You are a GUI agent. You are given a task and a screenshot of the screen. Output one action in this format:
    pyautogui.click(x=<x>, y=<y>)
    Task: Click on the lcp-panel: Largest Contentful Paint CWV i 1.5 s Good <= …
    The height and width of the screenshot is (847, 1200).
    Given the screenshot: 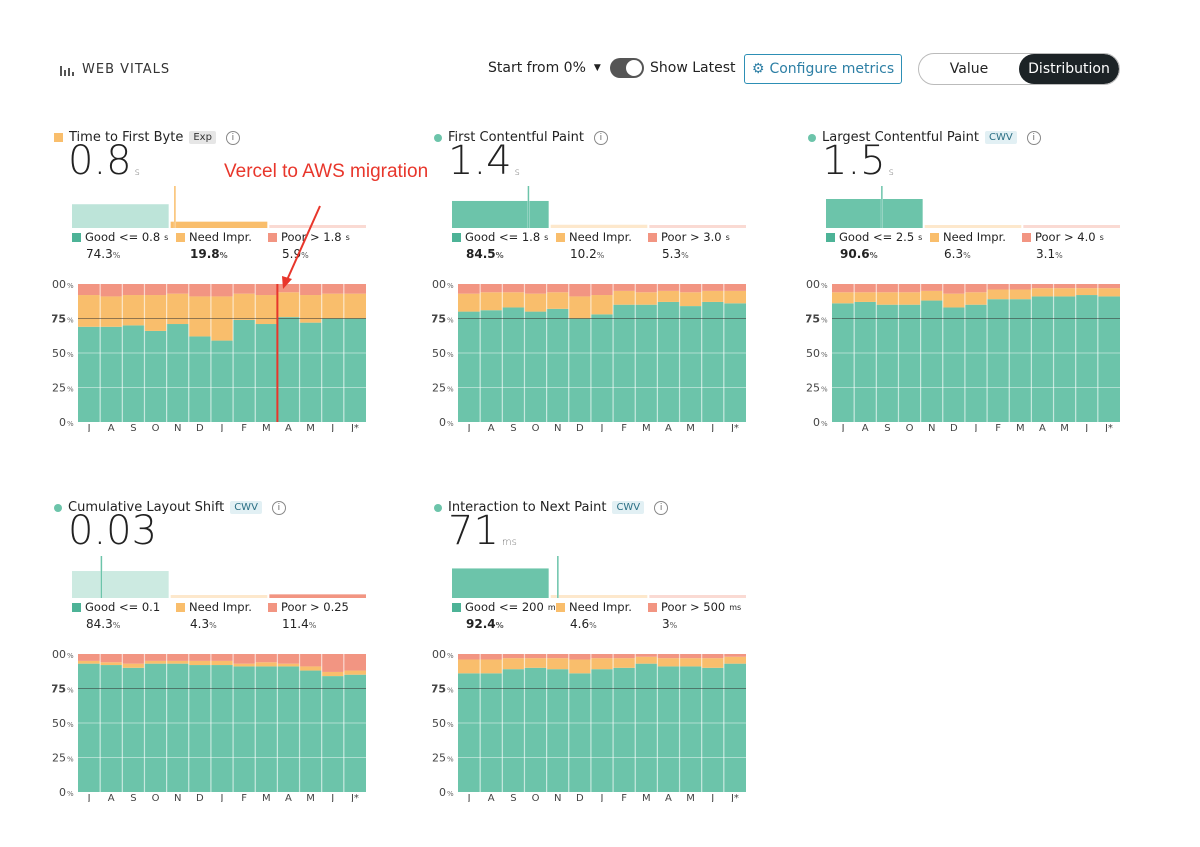 What is the action you would take?
    pyautogui.click(x=971, y=290)
    